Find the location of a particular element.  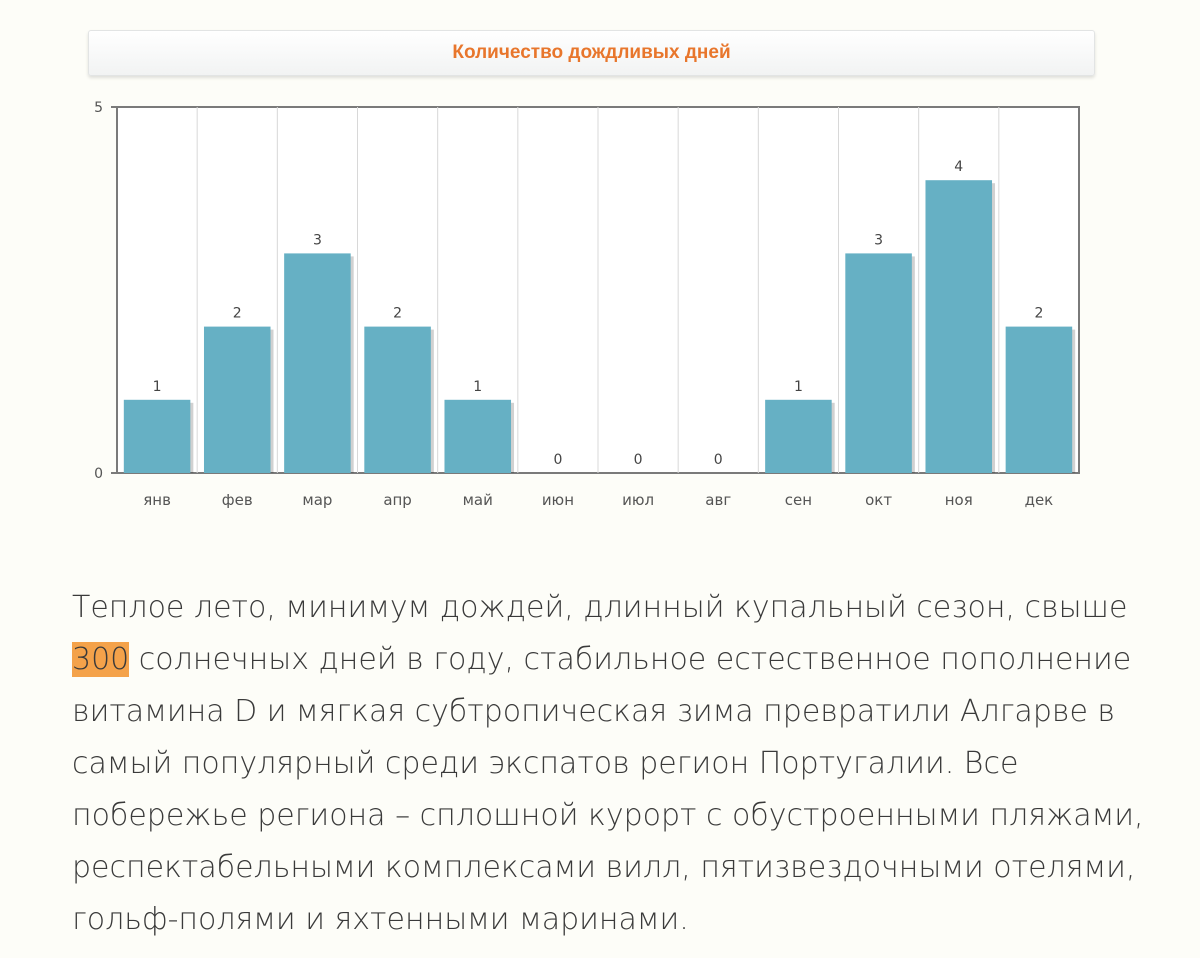

bar-фев is located at coordinates (237, 399).